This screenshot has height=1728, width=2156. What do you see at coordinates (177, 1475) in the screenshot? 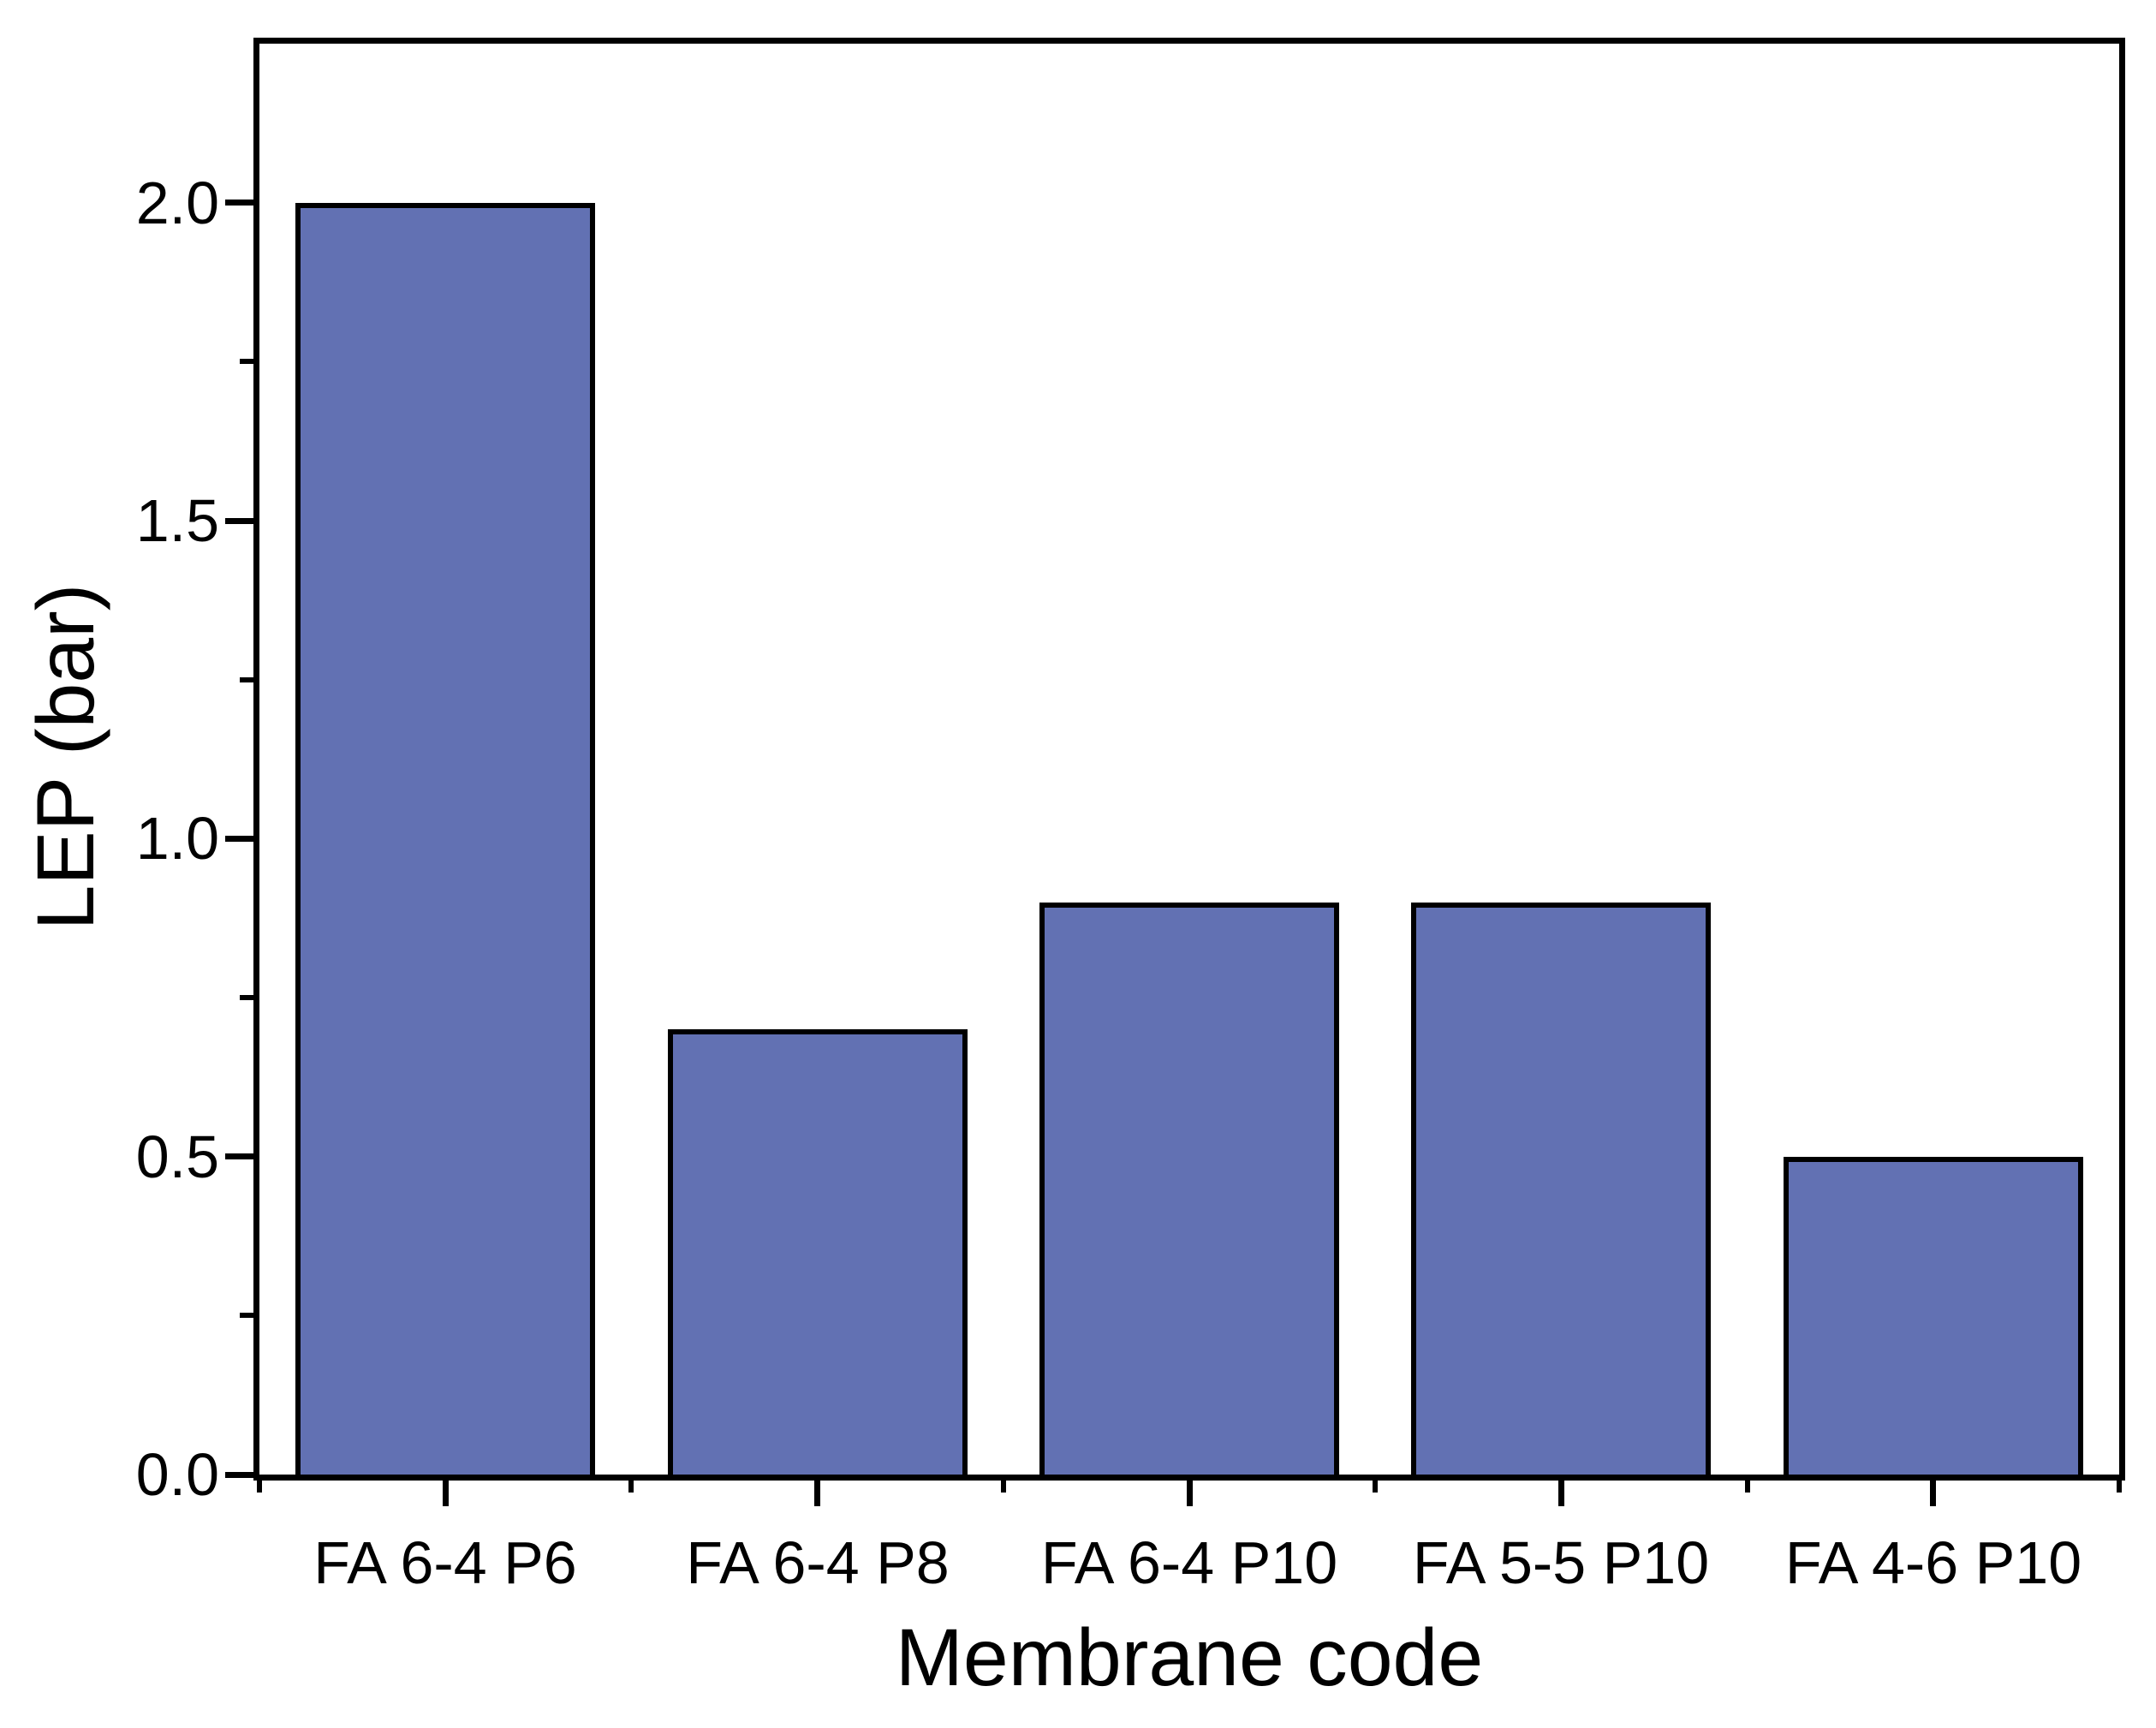
I see `y-tick-label: 0.0` at bounding box center [177, 1475].